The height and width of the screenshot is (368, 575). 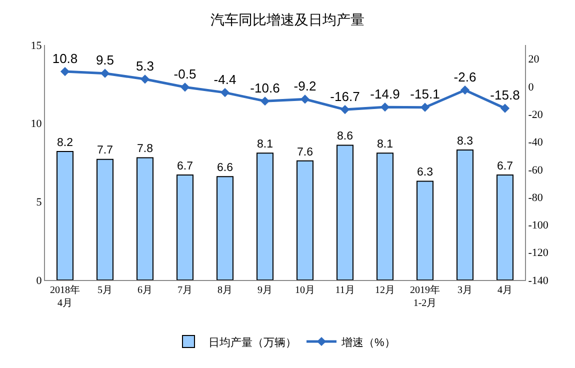 I want to click on data-label: 7.7, so click(x=105, y=150).